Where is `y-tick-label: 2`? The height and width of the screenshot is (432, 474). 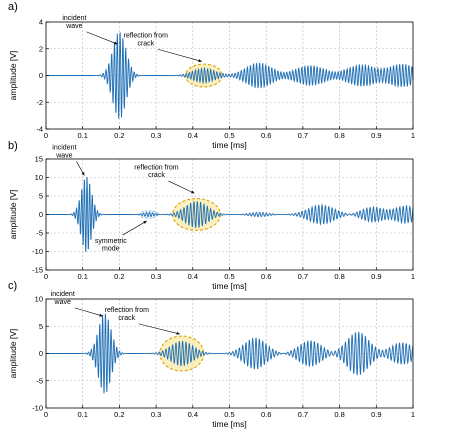 y-tick-label: 2 is located at coordinates (41, 48).